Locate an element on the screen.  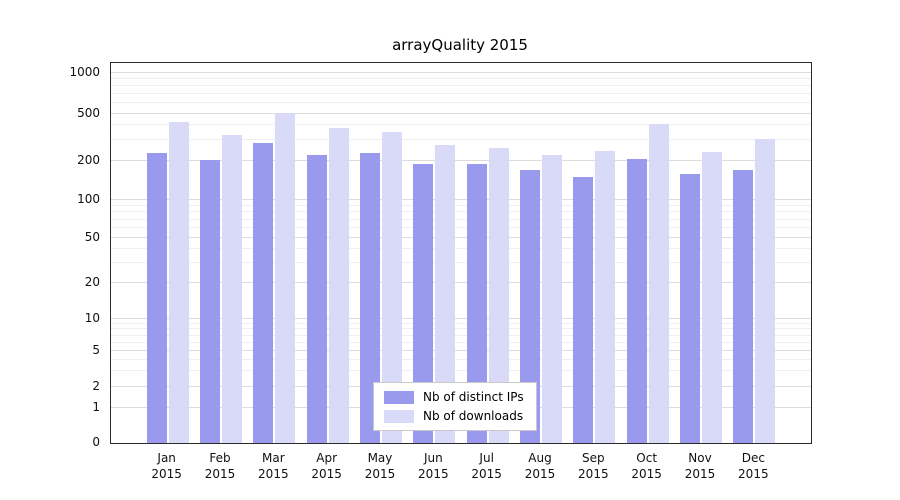
x-tick-label-month: Nov is located at coordinates (700, 458).